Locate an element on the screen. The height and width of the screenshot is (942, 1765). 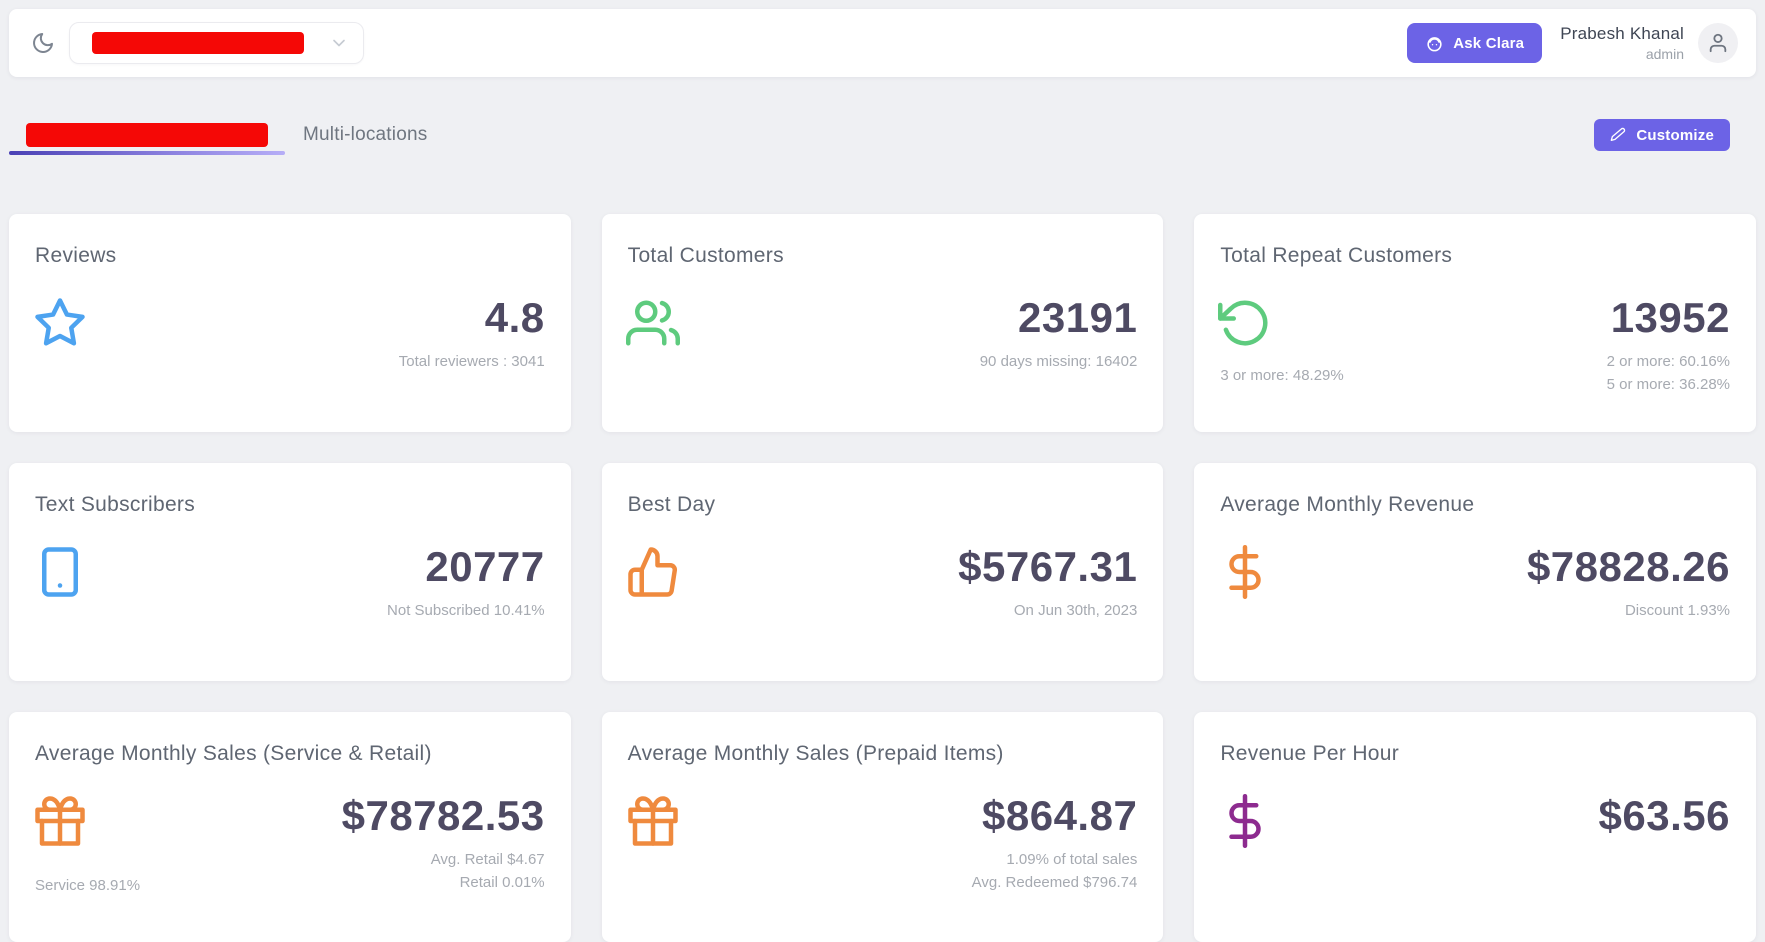
user-info: Prabesh Khanal admin is located at coordinates (1622, 43).